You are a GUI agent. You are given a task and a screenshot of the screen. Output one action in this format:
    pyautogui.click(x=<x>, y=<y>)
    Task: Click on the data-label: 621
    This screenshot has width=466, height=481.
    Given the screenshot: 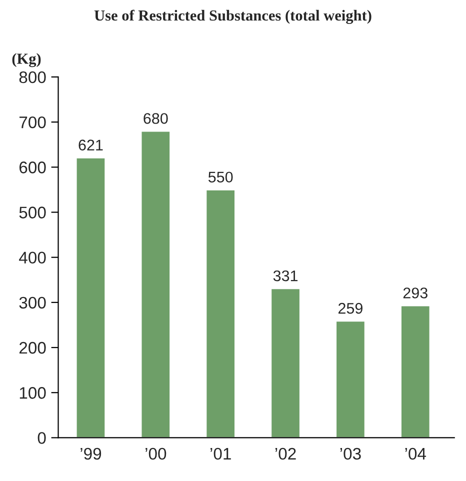 What is the action you would take?
    pyautogui.click(x=90, y=145)
    